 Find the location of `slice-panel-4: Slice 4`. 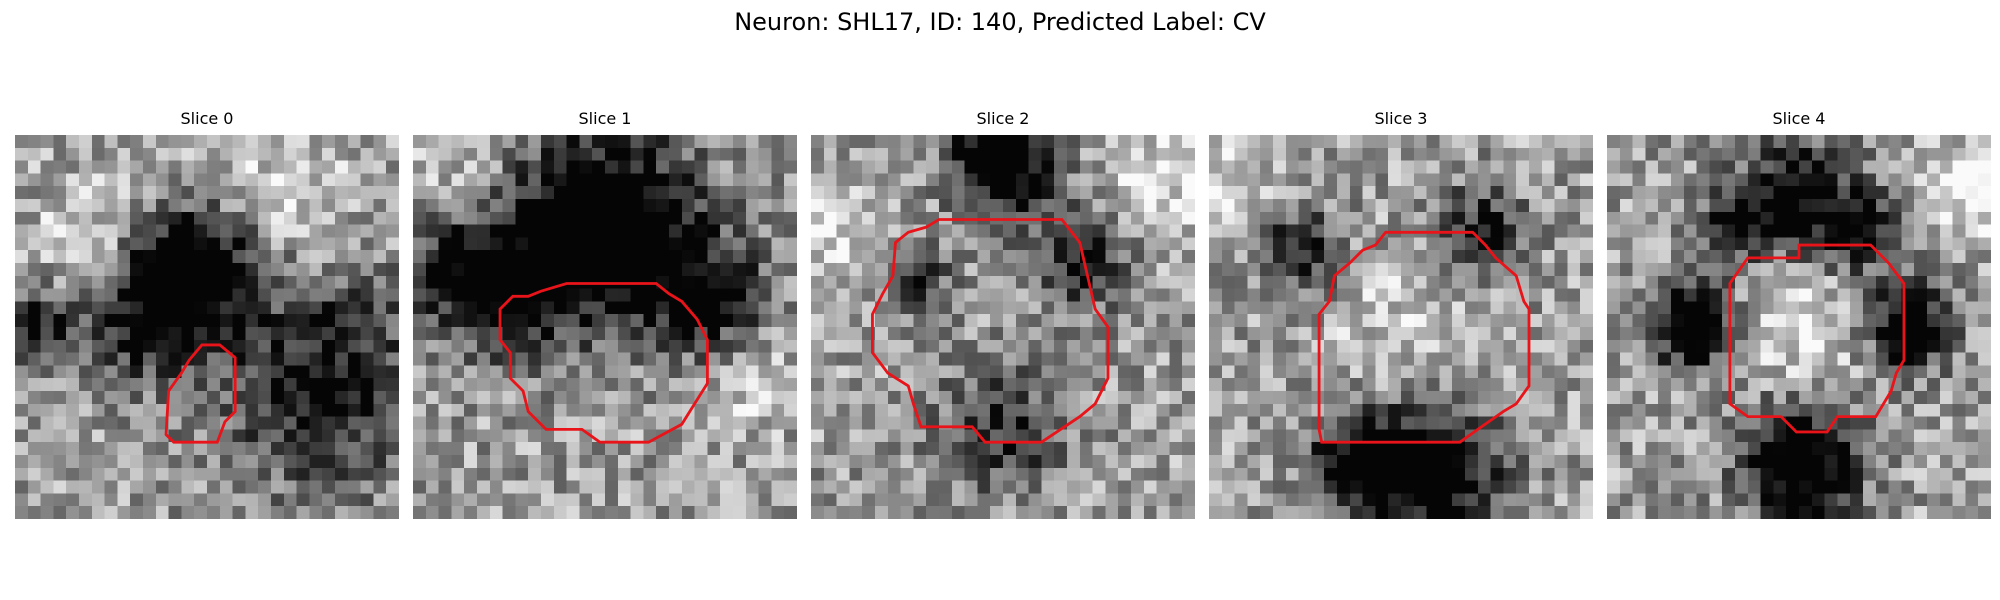

slice-panel-4: Slice 4 is located at coordinates (1799, 313).